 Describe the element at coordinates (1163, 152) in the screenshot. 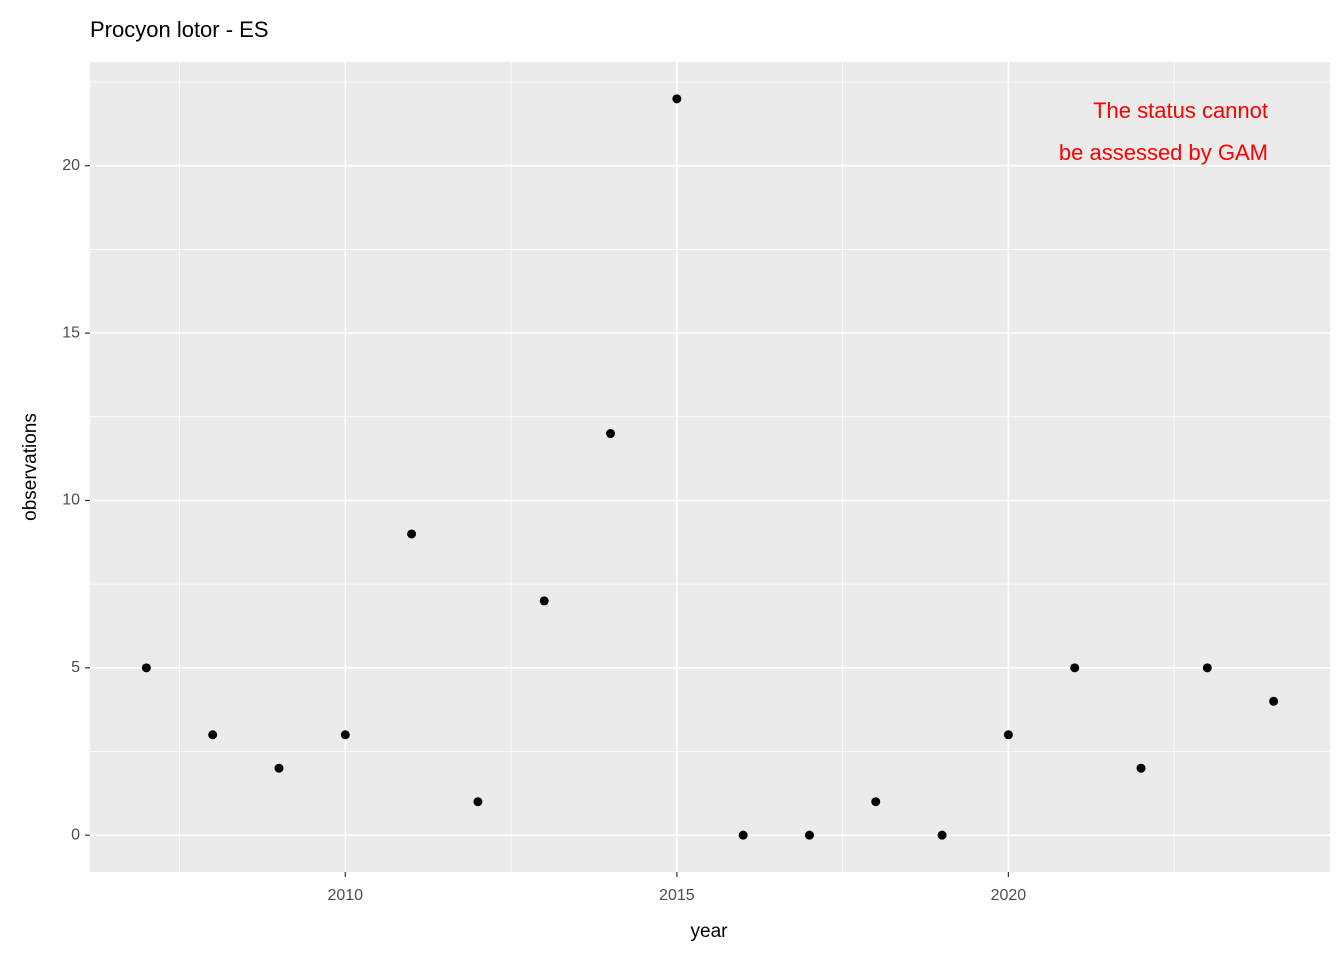

I see `annotation: be assessed by GAM` at that location.